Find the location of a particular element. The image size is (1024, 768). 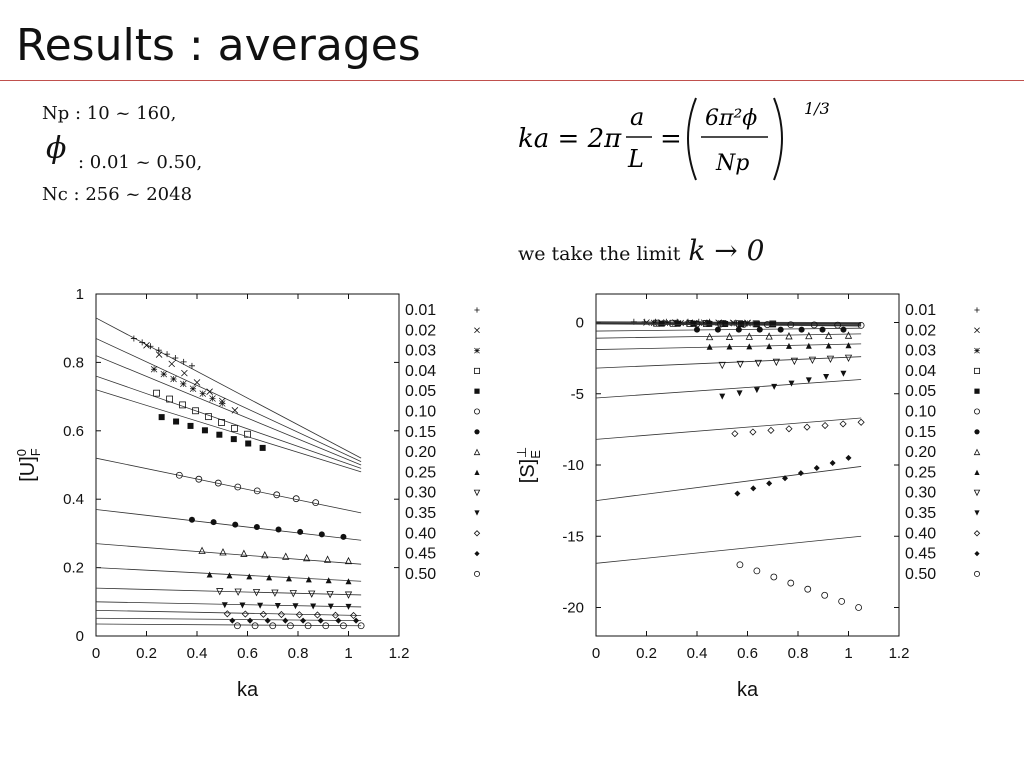

series-0.50 is located at coordinates (230, 626).